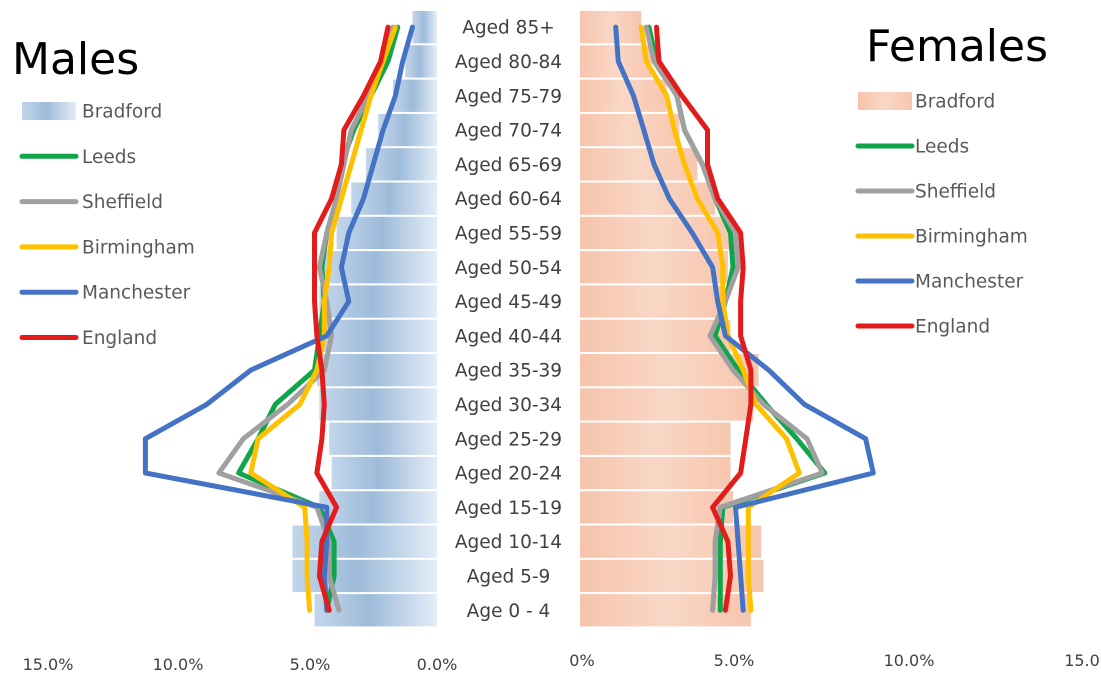  I want to click on female-line-sheffield, so click(734, 318).